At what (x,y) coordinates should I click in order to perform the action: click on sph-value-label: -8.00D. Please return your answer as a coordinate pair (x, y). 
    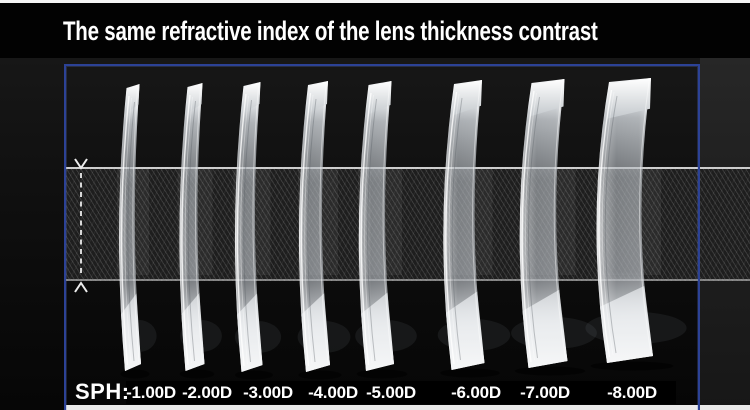
    Looking at the image, I should click on (632, 392).